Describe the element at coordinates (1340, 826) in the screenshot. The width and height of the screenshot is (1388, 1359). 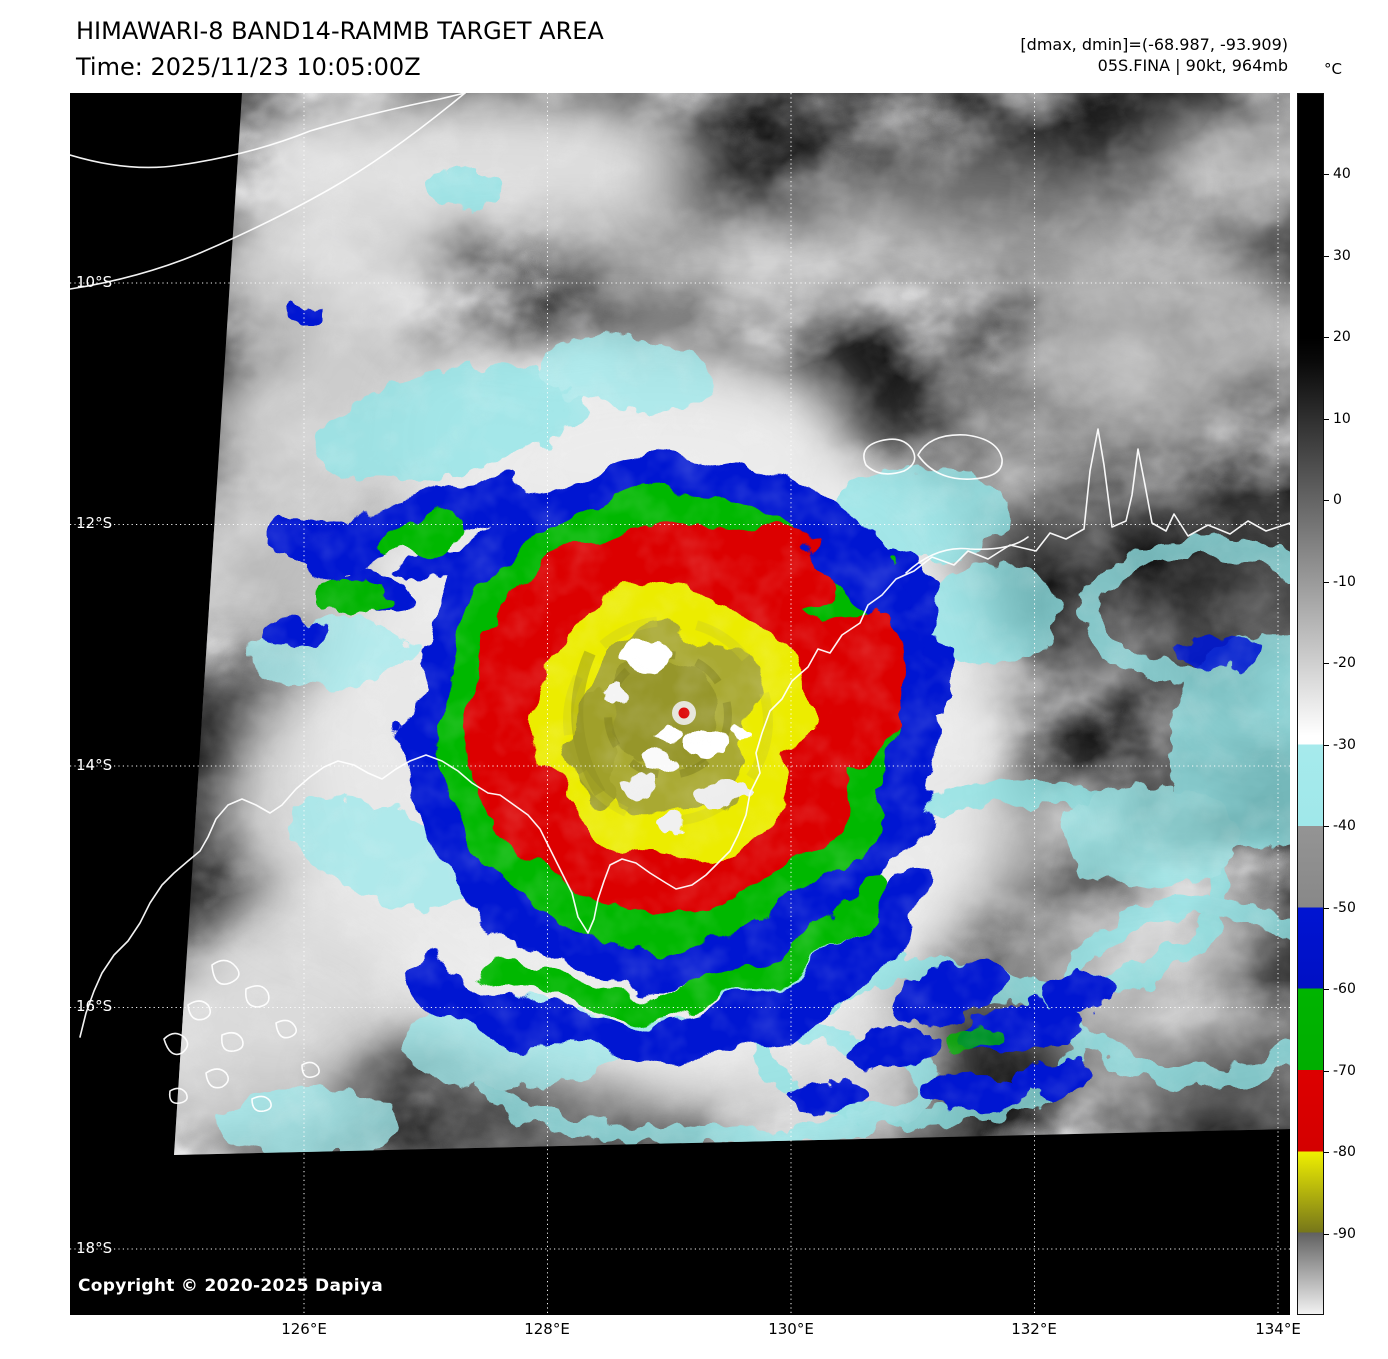
I see `colorbar-tick-neg40: -40` at that location.